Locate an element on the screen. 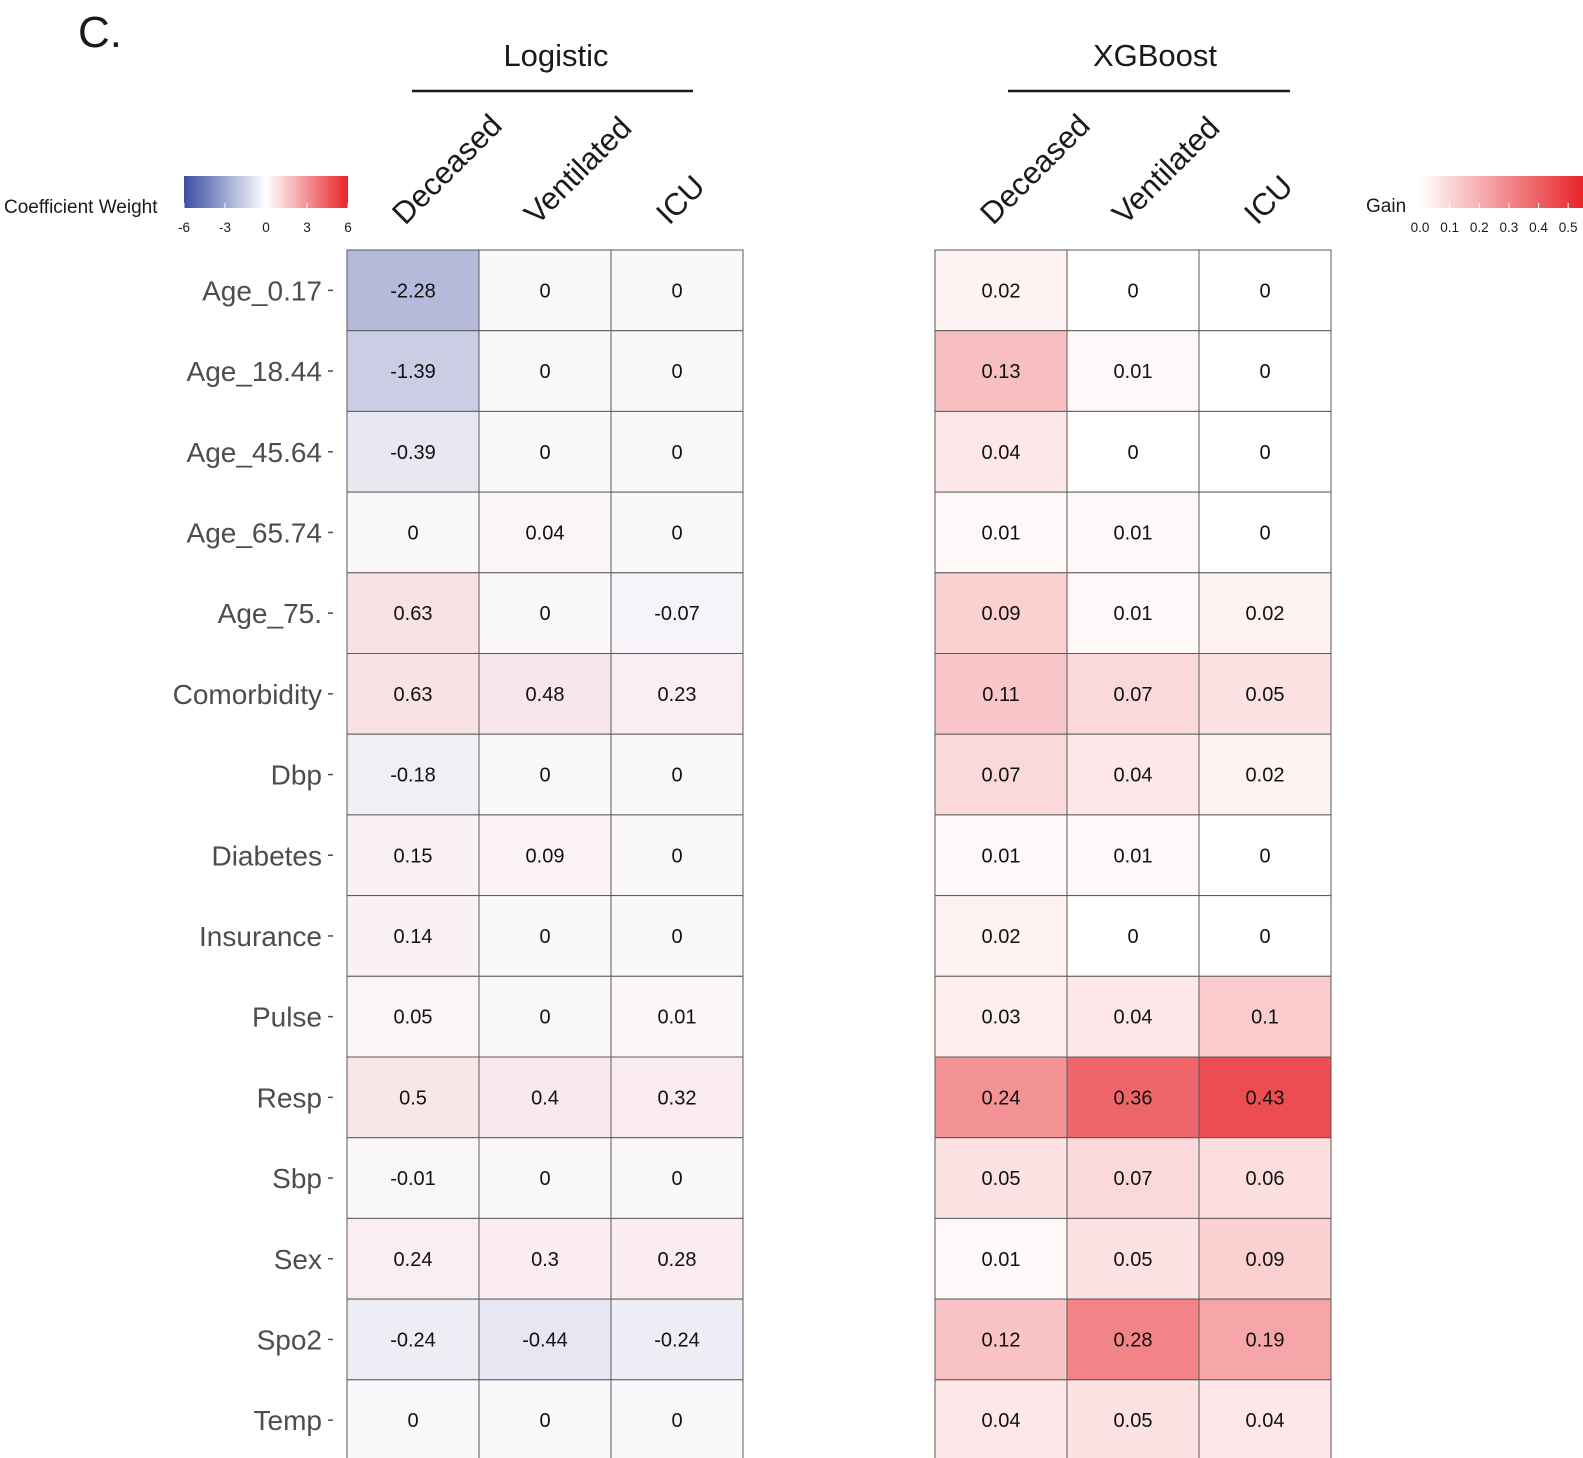 The height and width of the screenshot is (1458, 1583). cell-value-label: 0.03 is located at coordinates (1001, 1018).